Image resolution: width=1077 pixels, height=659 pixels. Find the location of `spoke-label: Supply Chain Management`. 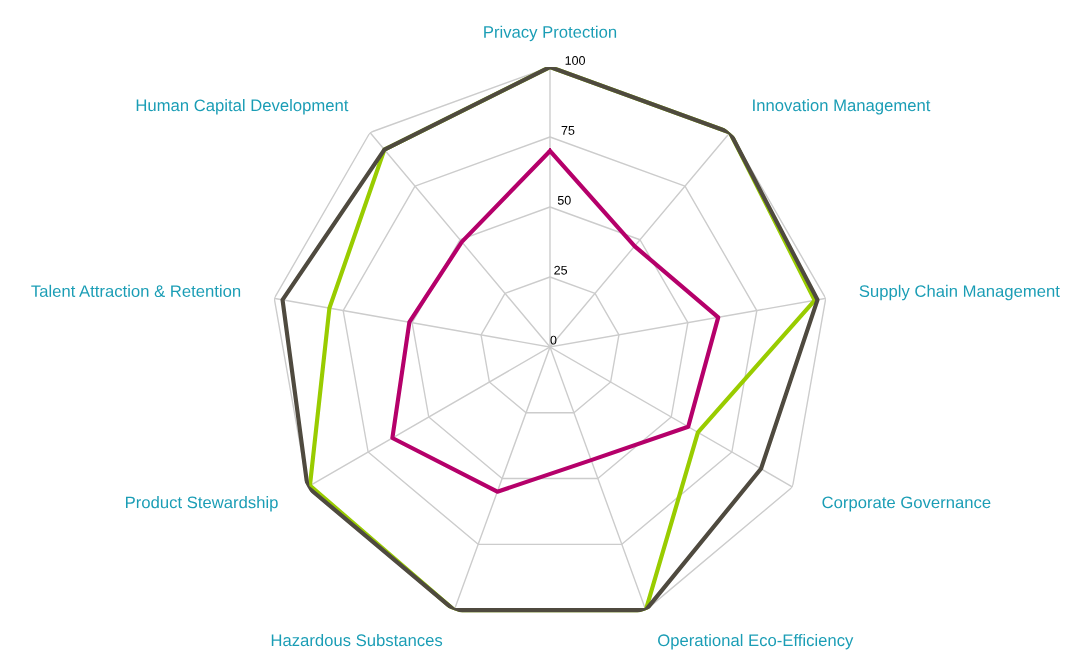

spoke-label: Supply Chain Management is located at coordinates (959, 292).